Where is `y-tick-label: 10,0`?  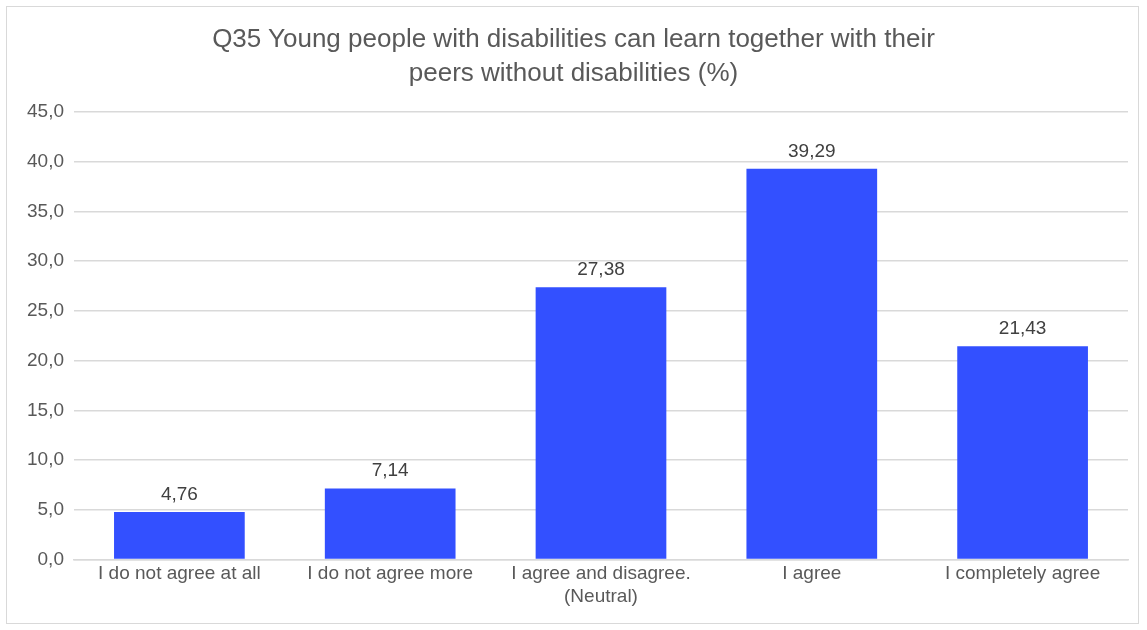
y-tick-label: 10,0 is located at coordinates (45, 459).